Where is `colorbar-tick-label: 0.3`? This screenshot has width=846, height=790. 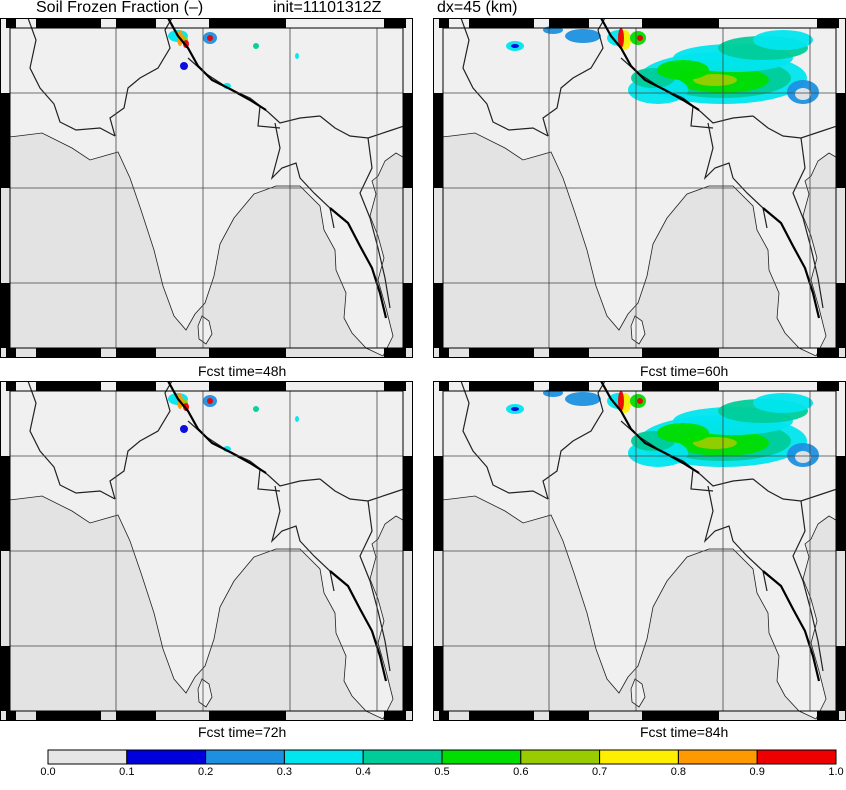 colorbar-tick-label: 0.3 is located at coordinates (284, 772).